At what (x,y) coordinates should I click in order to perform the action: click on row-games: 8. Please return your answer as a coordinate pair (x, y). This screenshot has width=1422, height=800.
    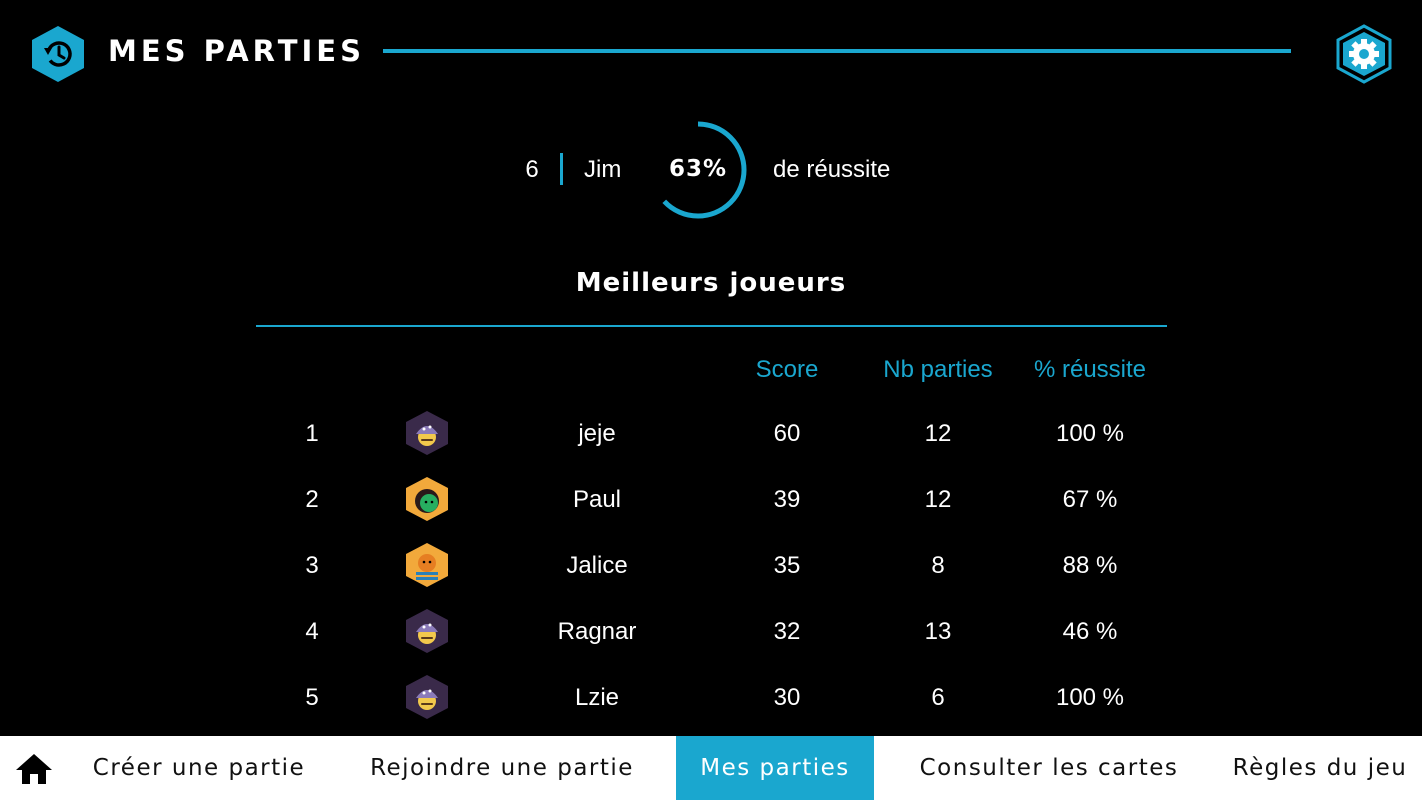
    Looking at the image, I should click on (938, 565).